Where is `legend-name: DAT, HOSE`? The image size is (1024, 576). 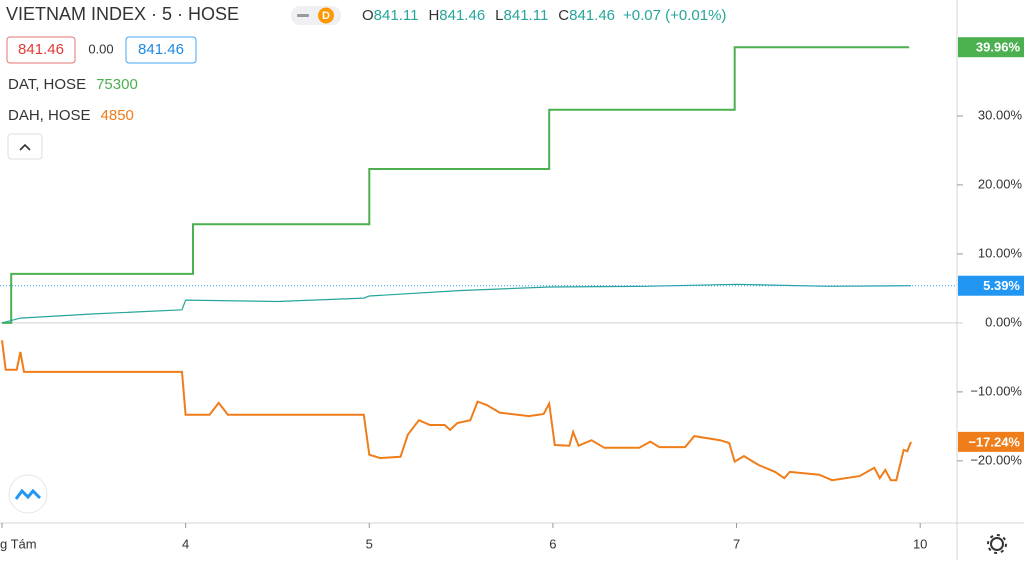 legend-name: DAT, HOSE is located at coordinates (47, 84).